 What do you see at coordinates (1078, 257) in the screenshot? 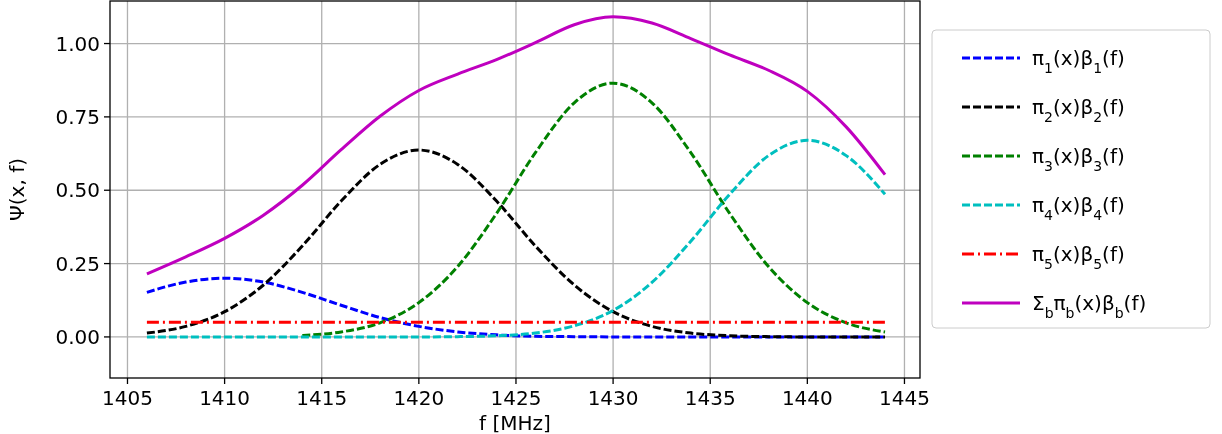
I see `legend-label: π$_{5}$(x)β$_{5}$(f)` at bounding box center [1078, 257].